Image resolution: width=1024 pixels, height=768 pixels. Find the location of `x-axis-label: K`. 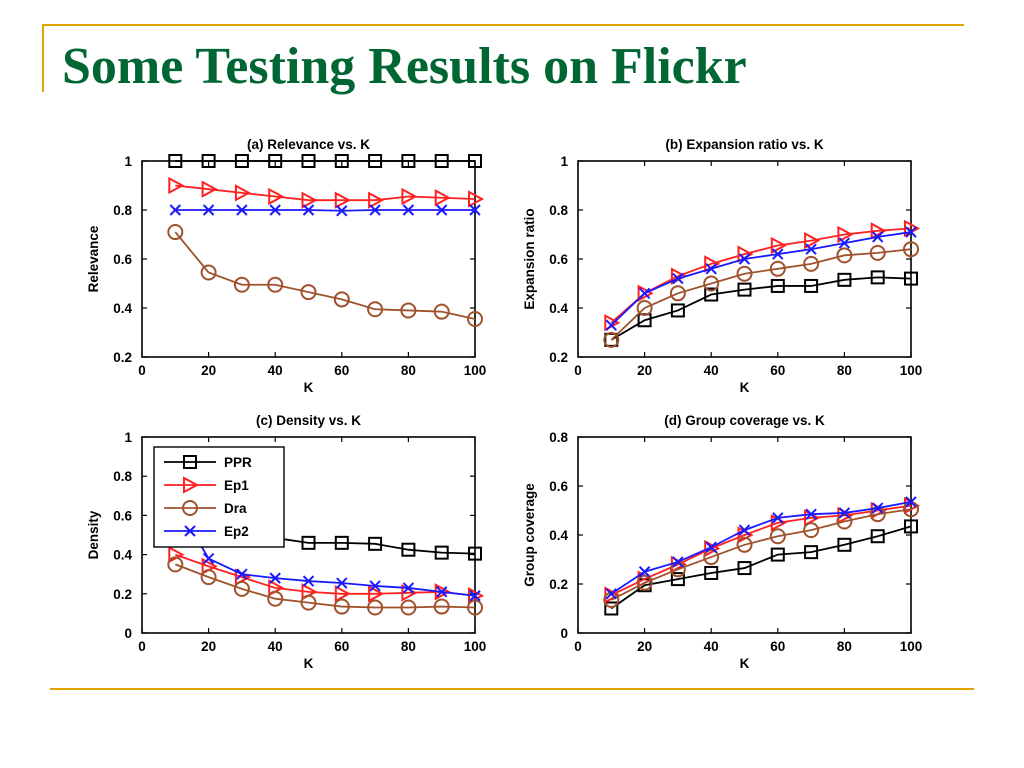

x-axis-label: K is located at coordinates (745, 387).